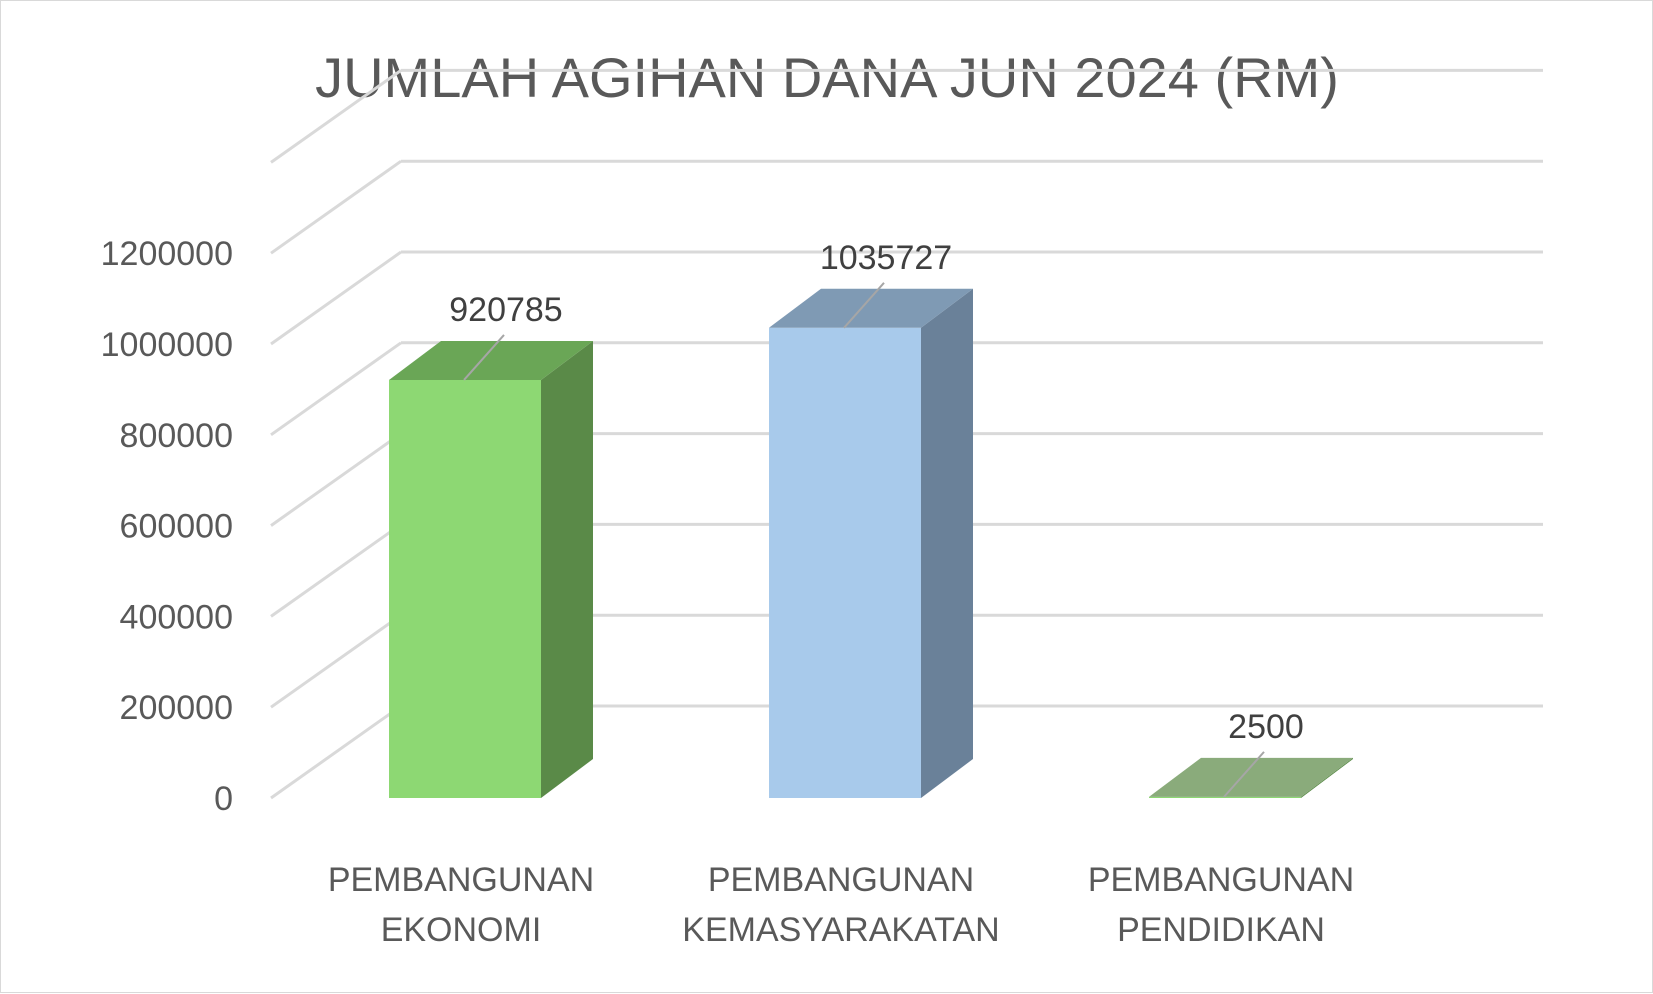 This screenshot has width=1653, height=994. I want to click on data-label: 920785, so click(505, 310).